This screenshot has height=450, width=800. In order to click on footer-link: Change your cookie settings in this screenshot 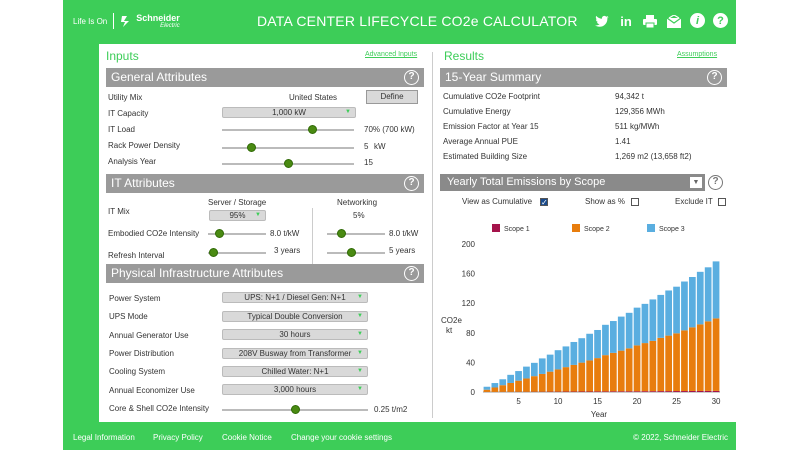, I will do `click(341, 437)`.